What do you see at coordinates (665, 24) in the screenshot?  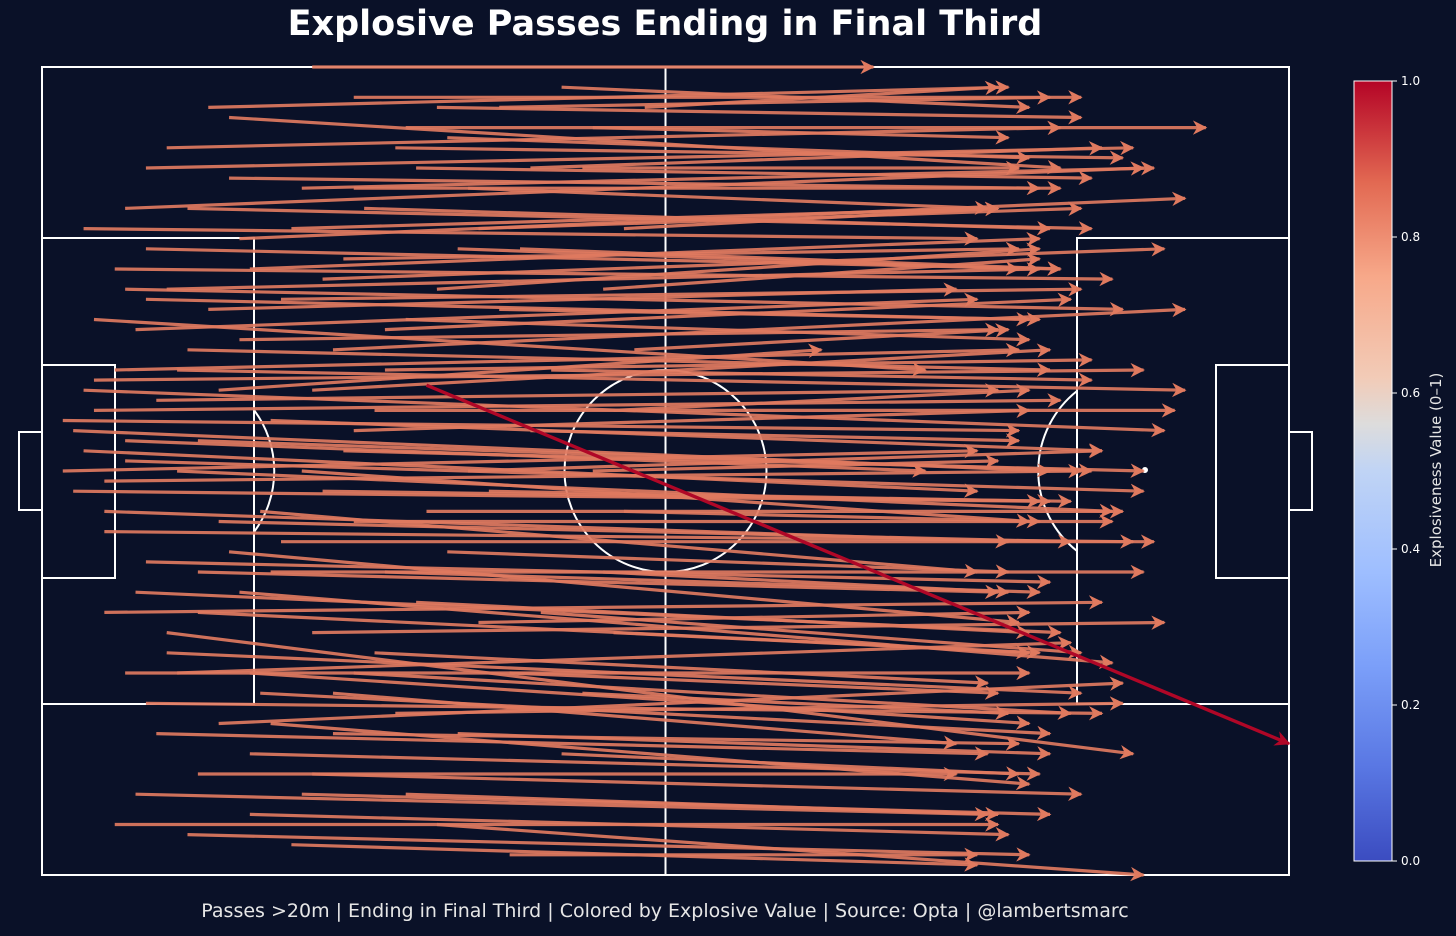 I see `chart-title: Explosive Passes Ending in Final Third` at bounding box center [665, 24].